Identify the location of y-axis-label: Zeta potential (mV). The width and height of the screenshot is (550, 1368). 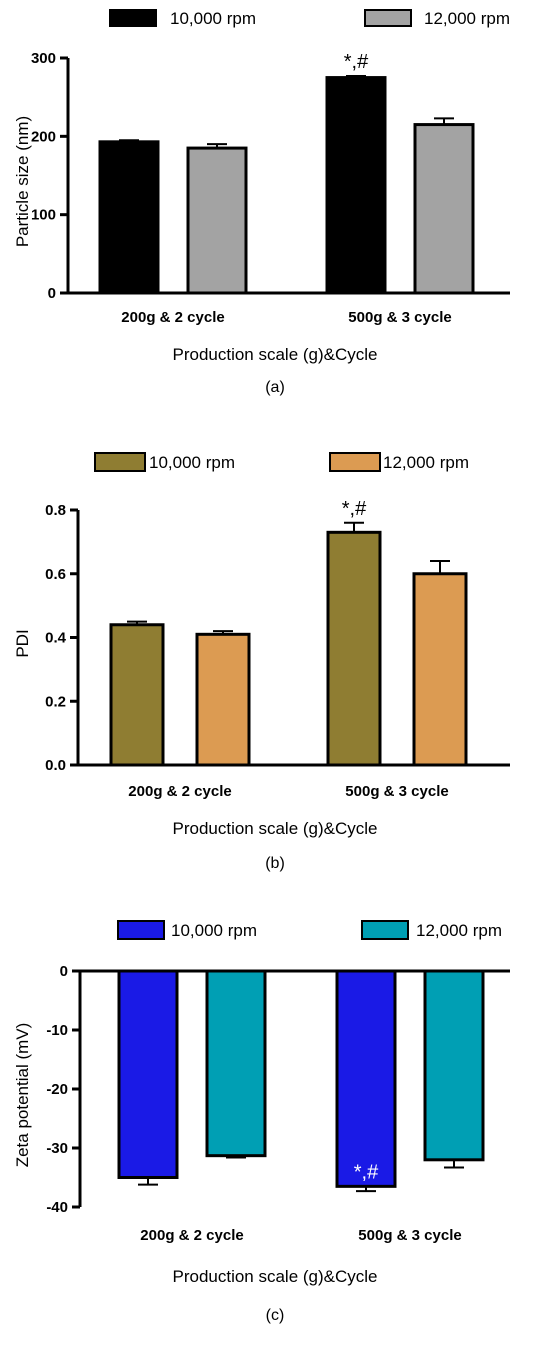
(22, 1095).